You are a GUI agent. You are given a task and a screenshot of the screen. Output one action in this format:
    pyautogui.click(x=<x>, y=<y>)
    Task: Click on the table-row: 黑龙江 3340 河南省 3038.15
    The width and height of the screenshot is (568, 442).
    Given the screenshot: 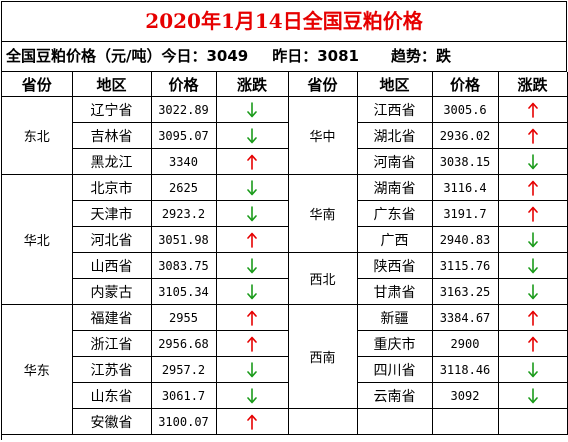 What is the action you would take?
    pyautogui.click(x=285, y=161)
    